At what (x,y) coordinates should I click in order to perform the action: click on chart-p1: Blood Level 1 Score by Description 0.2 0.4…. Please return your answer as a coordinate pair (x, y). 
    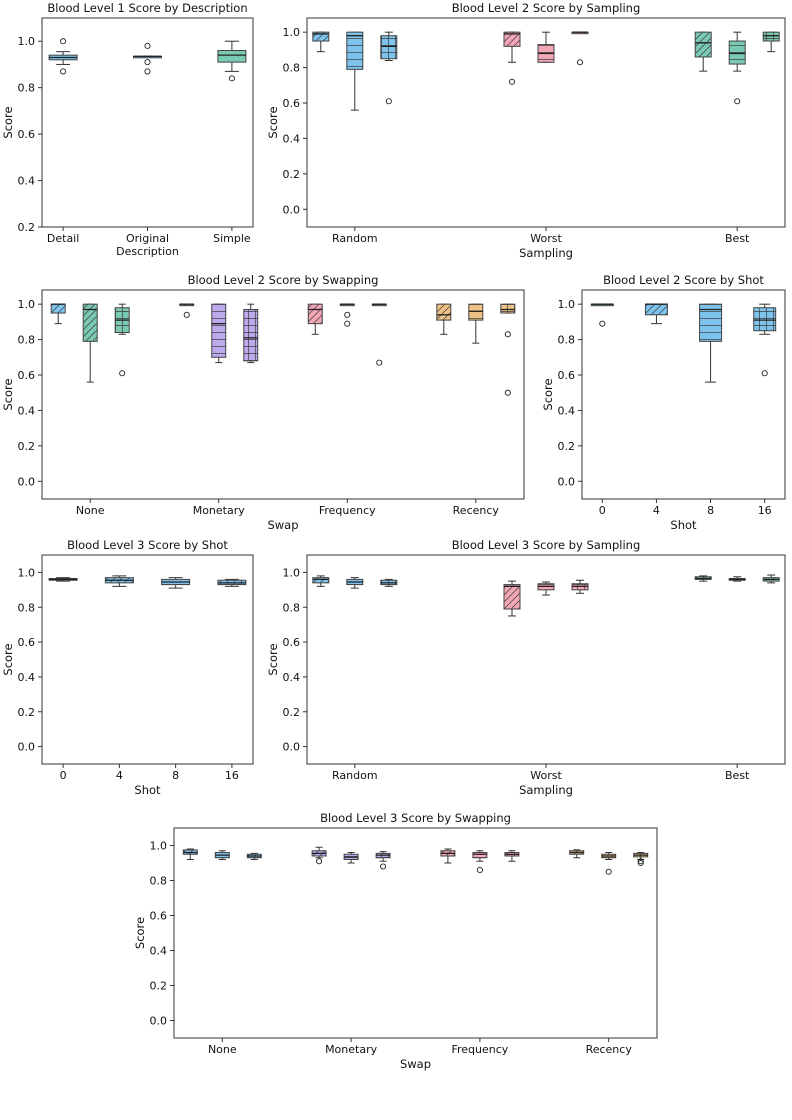
    Looking at the image, I should click on (127, 129).